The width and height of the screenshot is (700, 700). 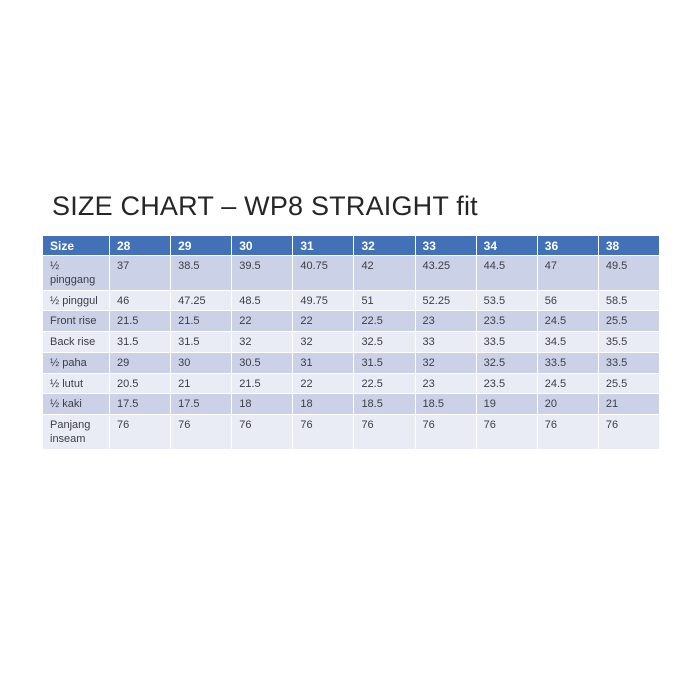 I want to click on table-row: Panjang inseam 76 76 76 76 76 76 76 76 76, so click(x=351, y=432).